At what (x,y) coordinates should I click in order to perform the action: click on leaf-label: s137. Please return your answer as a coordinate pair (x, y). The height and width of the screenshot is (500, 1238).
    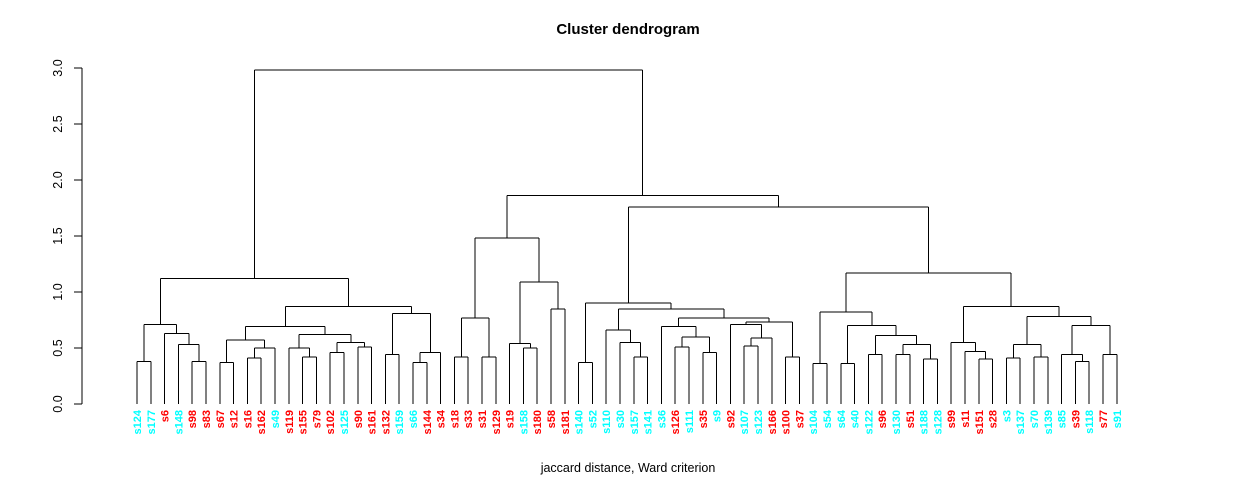
    Looking at the image, I should click on (1021, 422).